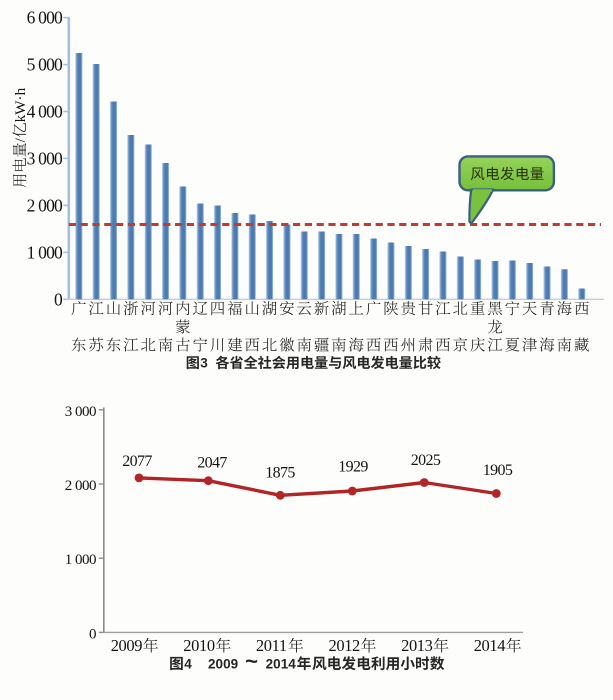 The height and width of the screenshot is (700, 613). What do you see at coordinates (498, 470) in the screenshot?
I see `svg-text: 1905` at bounding box center [498, 470].